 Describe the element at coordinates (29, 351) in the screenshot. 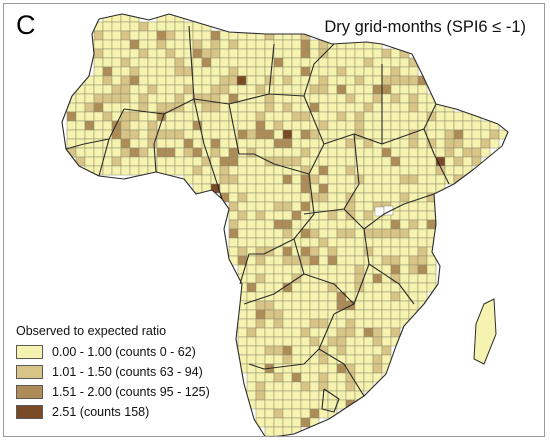

I see `legend-swatch` at that location.